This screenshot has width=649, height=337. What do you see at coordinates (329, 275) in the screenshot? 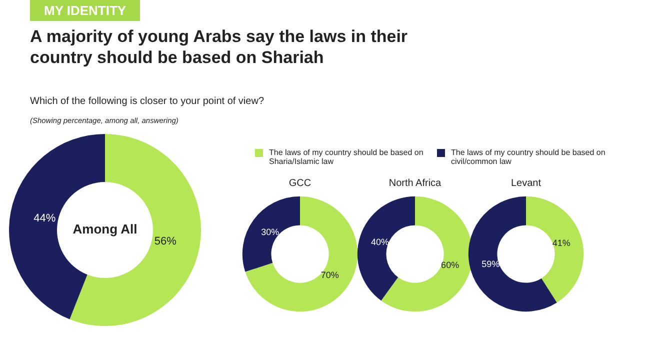
I see `data-label: 70%` at bounding box center [329, 275].